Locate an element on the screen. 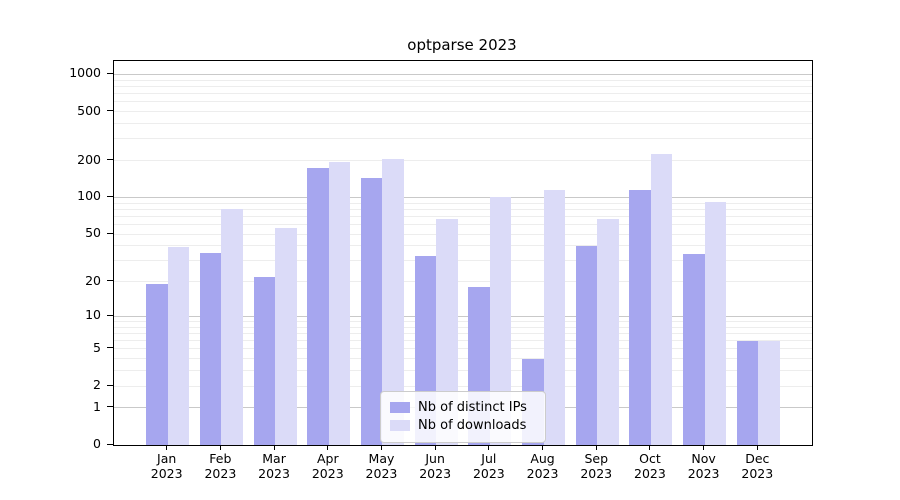 This screenshot has width=900, height=500. bar-nb-of-distinct-ips-jan is located at coordinates (157, 364).